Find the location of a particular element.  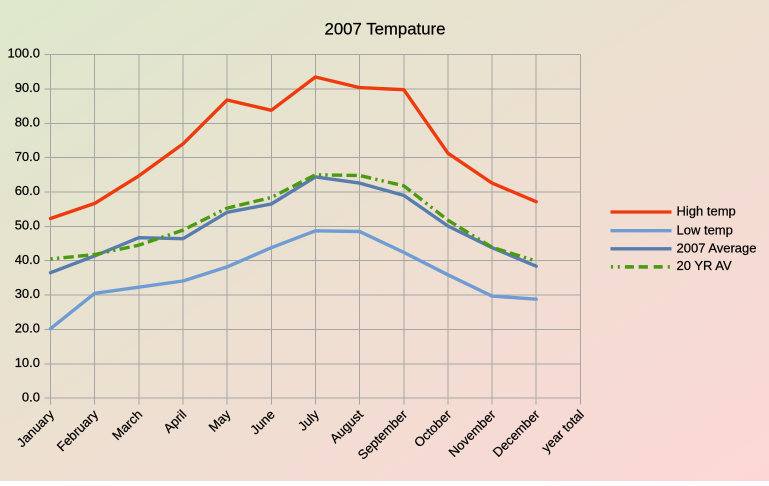

svg-text: 2007 Average is located at coordinates (717, 247).